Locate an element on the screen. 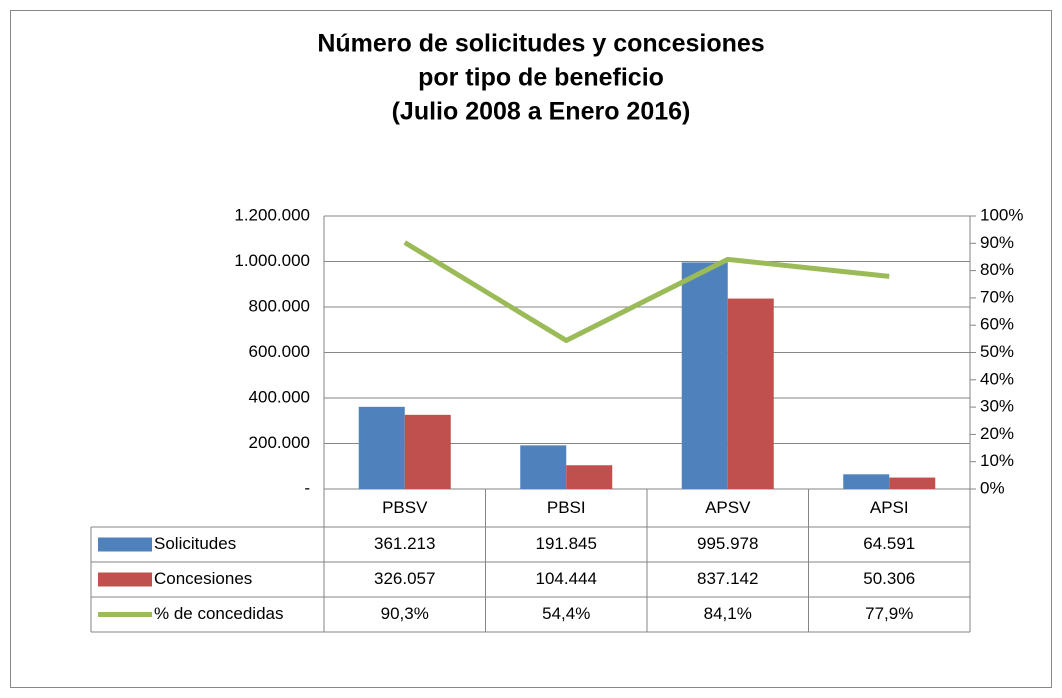 The image size is (1062, 698). chart-title: por tipo de beneficio is located at coordinates (541, 78).